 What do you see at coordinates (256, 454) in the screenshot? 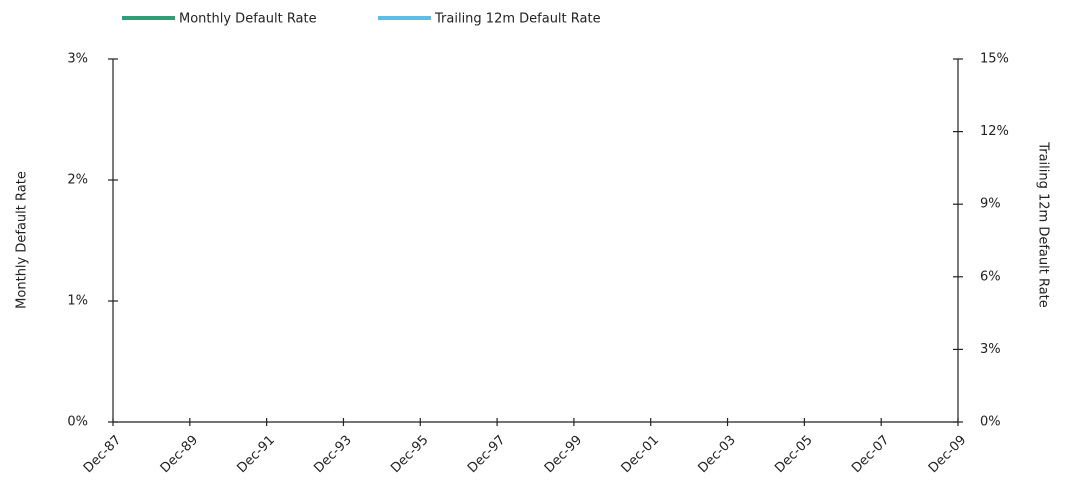
I see `x-tick-label: Dec-91` at bounding box center [256, 454].